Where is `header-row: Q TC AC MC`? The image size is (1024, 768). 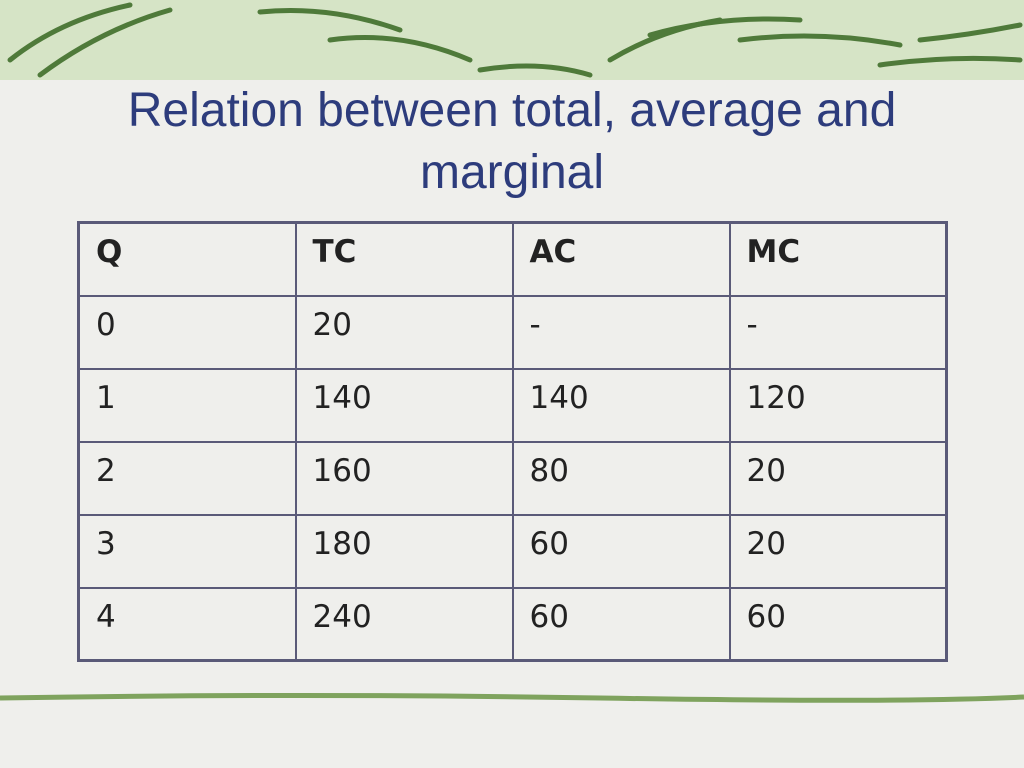 header-row: Q TC AC MC is located at coordinates (512, 259).